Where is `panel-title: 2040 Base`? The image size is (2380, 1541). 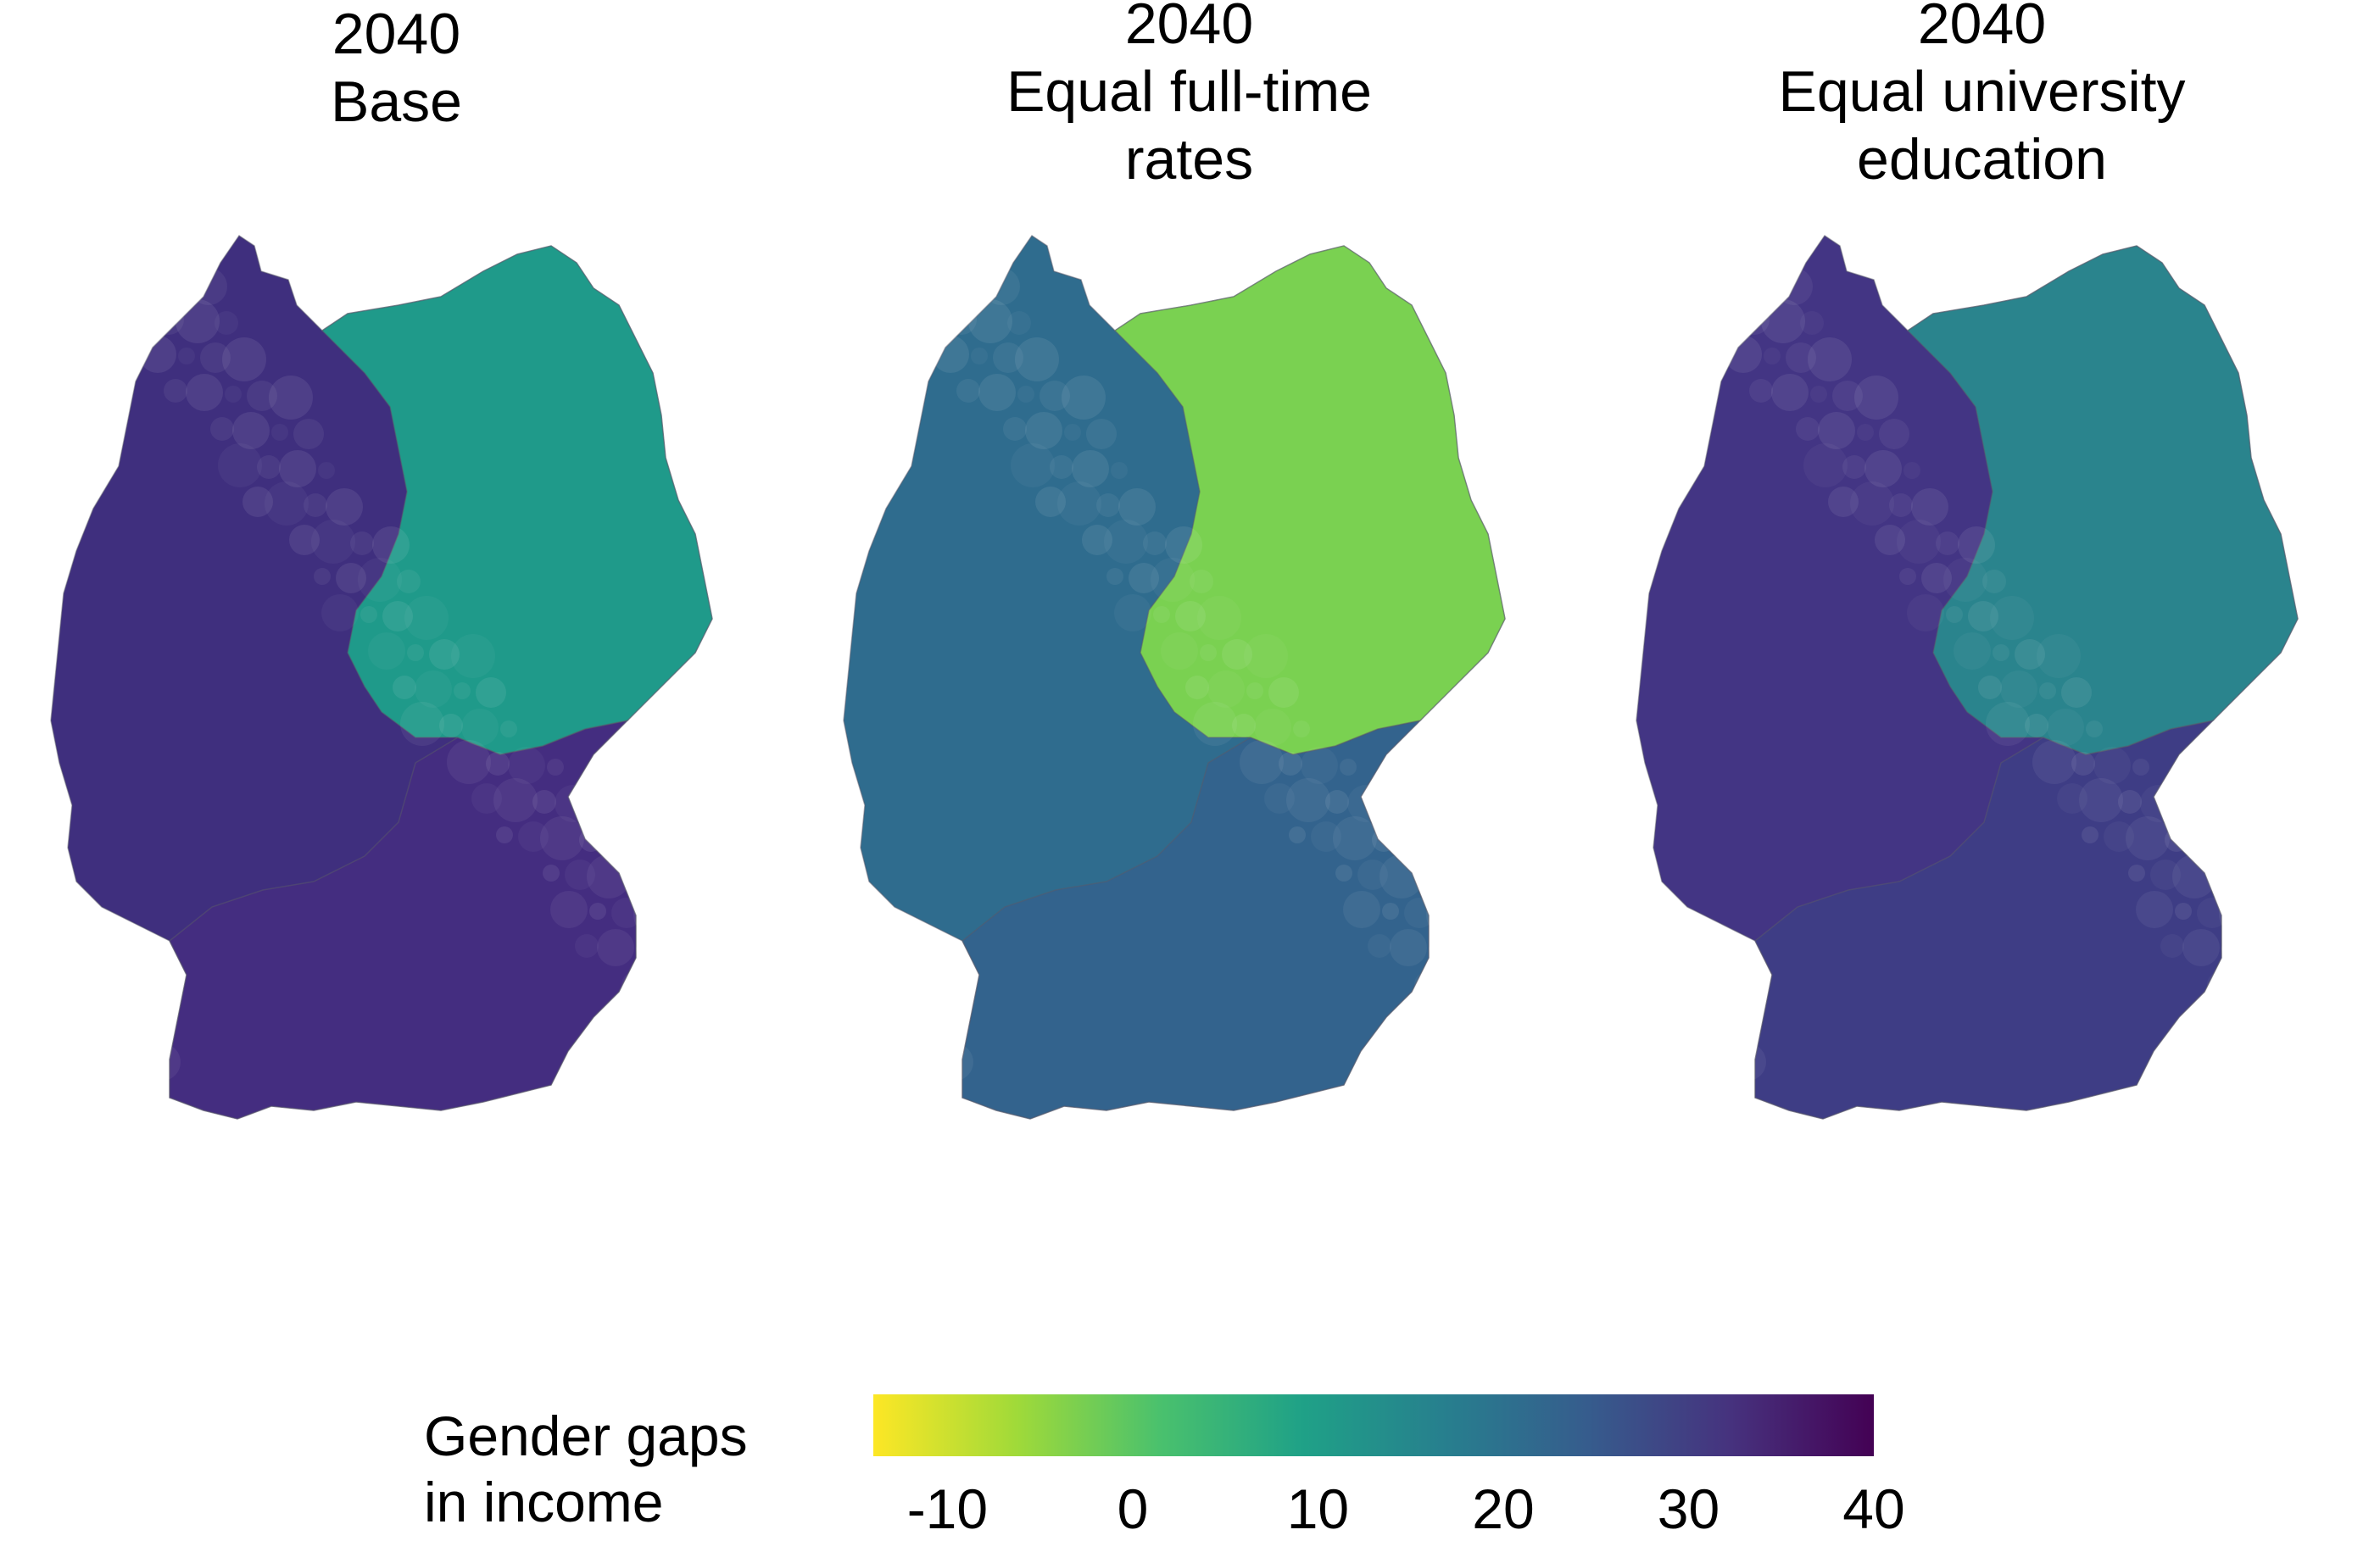 panel-title: 2040 Base is located at coordinates (396, 68).